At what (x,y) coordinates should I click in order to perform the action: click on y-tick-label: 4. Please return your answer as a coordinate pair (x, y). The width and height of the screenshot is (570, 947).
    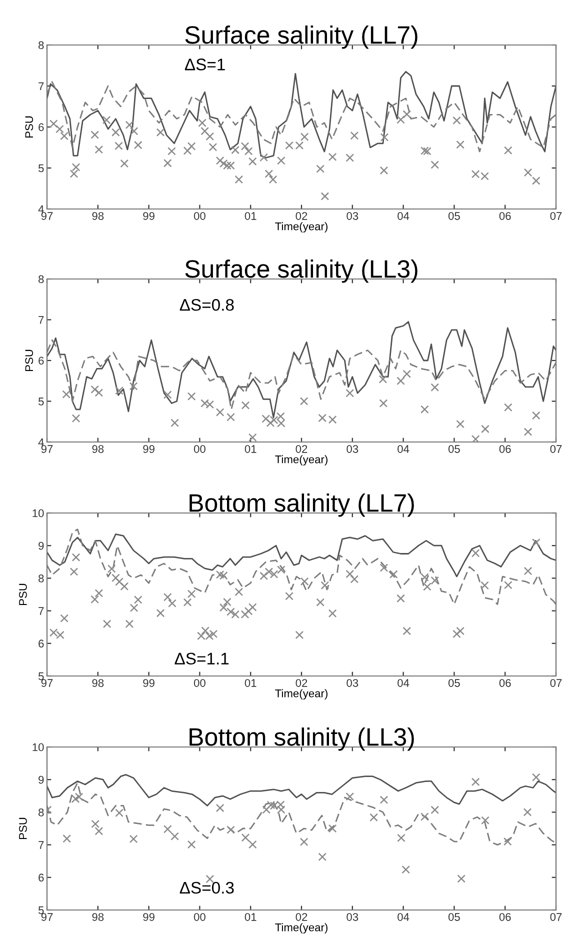
    Looking at the image, I should click on (41, 209).